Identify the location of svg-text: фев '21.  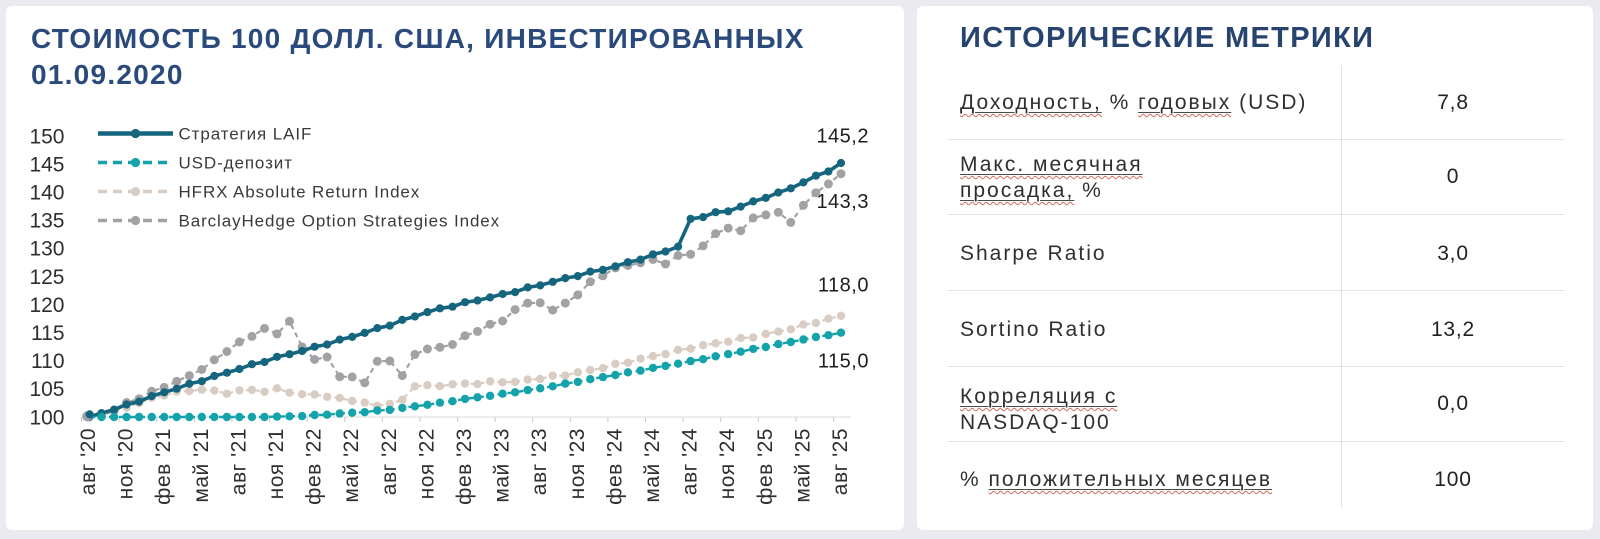
(163, 466).